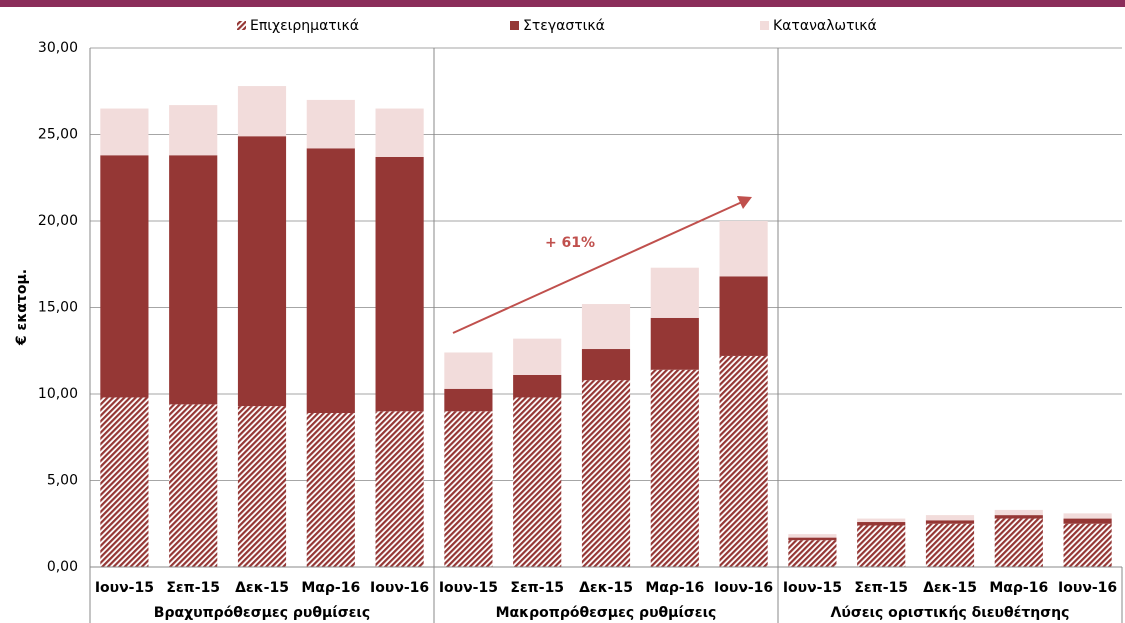 The height and width of the screenshot is (623, 1125). What do you see at coordinates (58, 48) in the screenshot?
I see `y-tick-label: 30,00` at bounding box center [58, 48].